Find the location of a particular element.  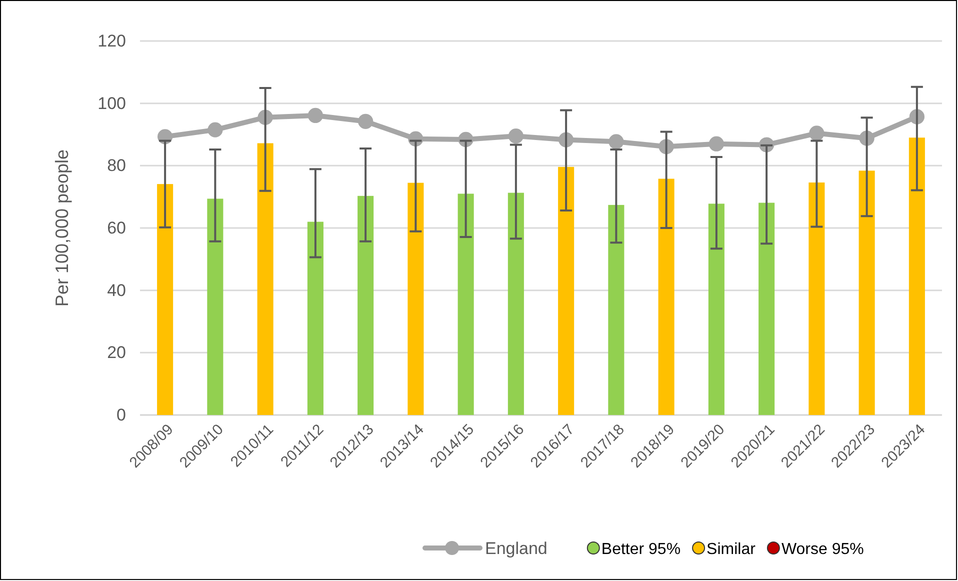

y-tick-label: 20 is located at coordinates (116, 352).